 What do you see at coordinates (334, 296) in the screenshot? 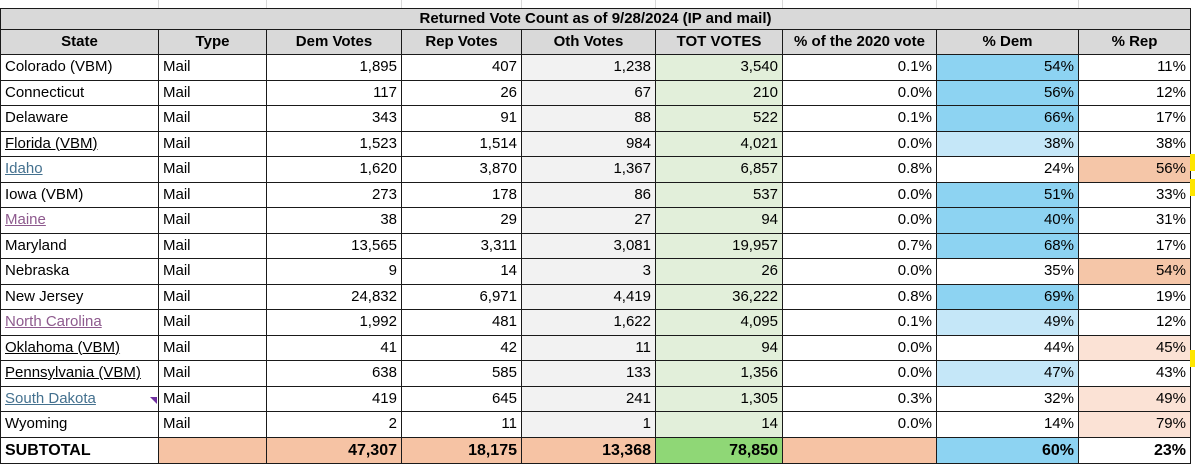
I see `dem-votes-cell: 24,832` at bounding box center [334, 296].